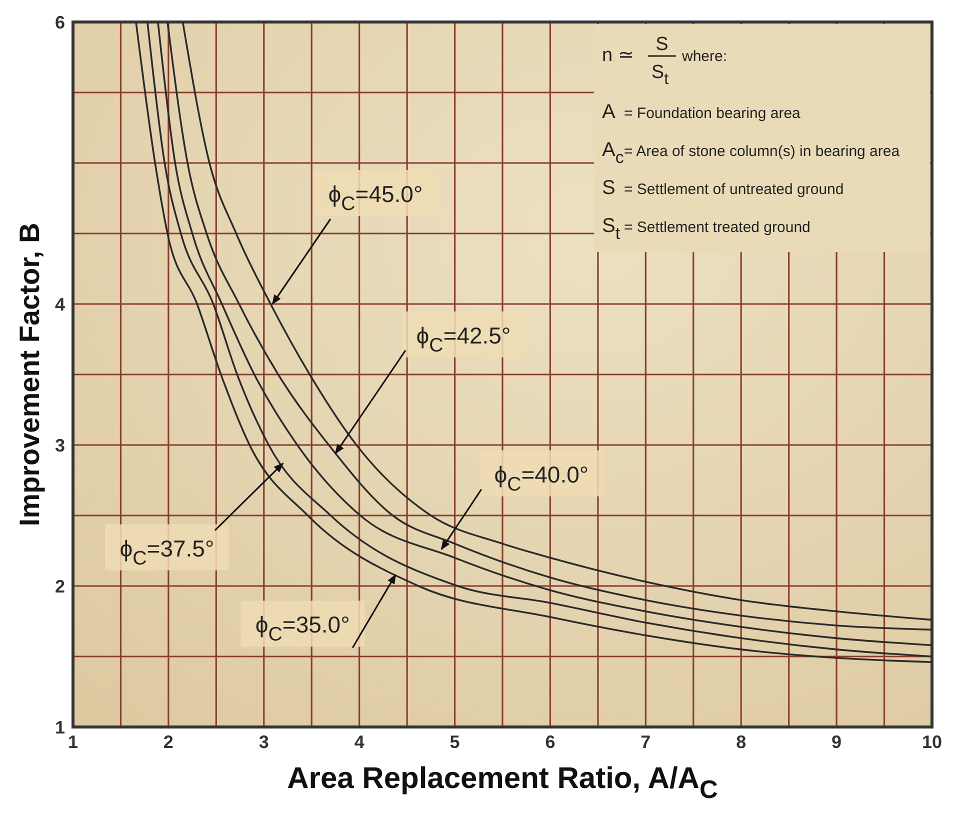 This screenshot has height=818, width=956. What do you see at coordinates (59, 22) in the screenshot?
I see `y-tick-label: 6` at bounding box center [59, 22].